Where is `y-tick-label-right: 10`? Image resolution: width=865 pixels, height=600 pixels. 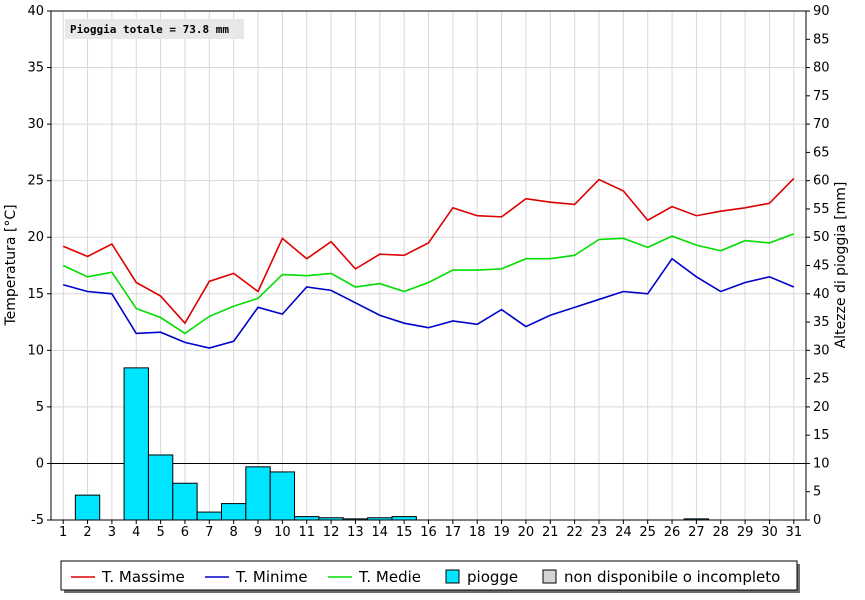
y-tick-label-right: 10 is located at coordinates (821, 463).